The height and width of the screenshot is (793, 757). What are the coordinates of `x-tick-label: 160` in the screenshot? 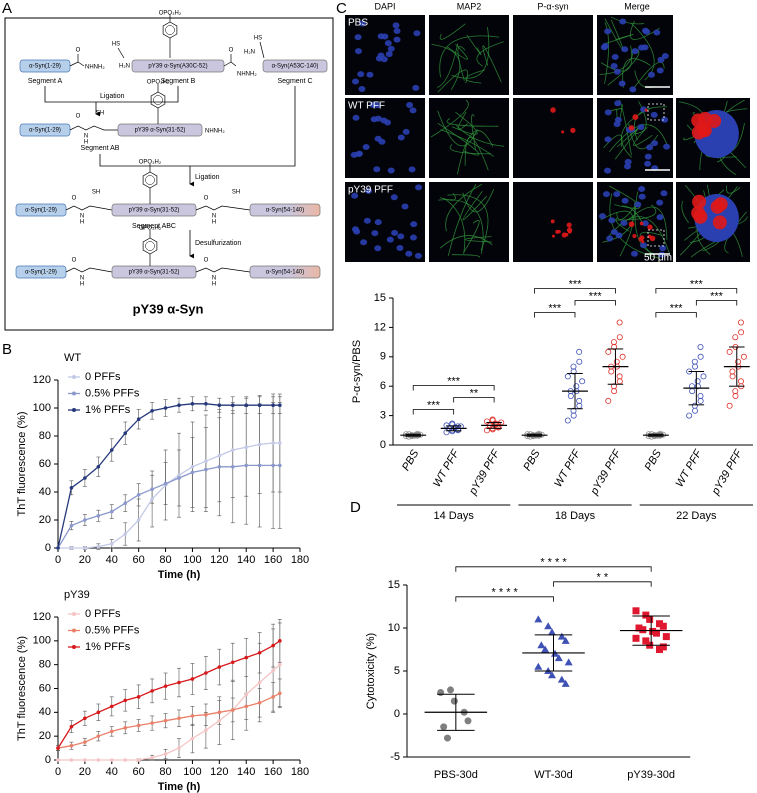 It's located at (273, 772).